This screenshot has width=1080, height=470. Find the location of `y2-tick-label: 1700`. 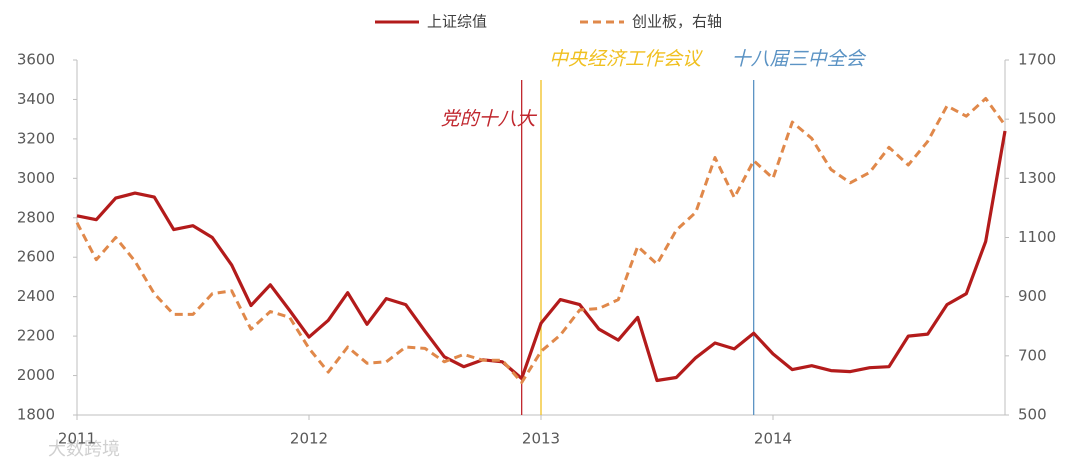

y2-tick-label: 1700 is located at coordinates (1037, 60).